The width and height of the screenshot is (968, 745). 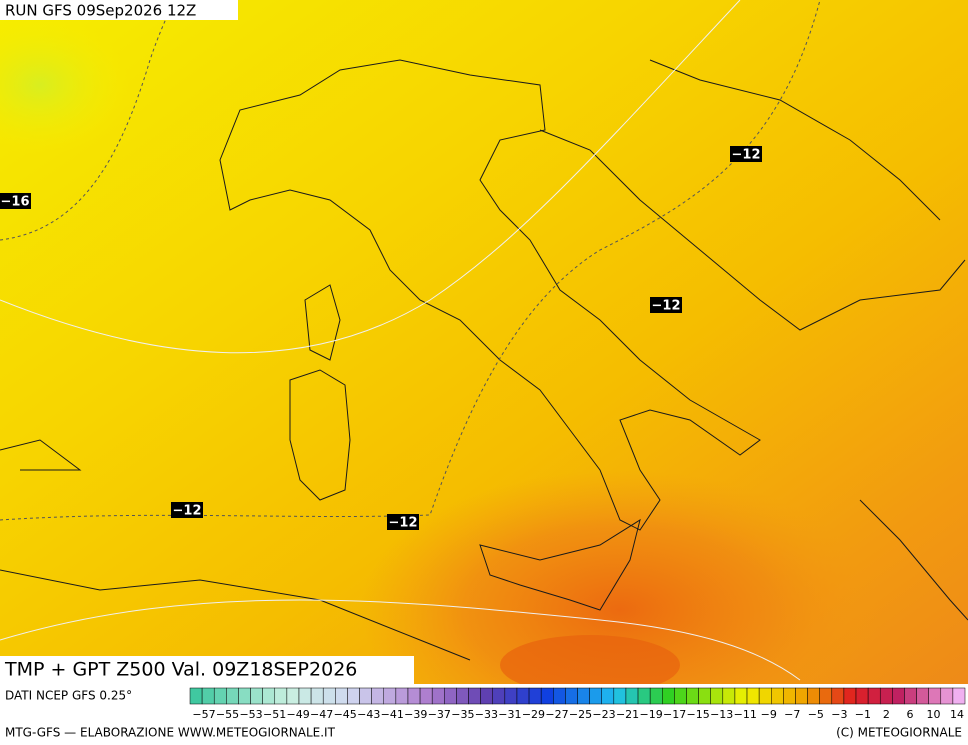 What do you see at coordinates (321, 714) in the screenshot?
I see `scale-label: −47` at bounding box center [321, 714].